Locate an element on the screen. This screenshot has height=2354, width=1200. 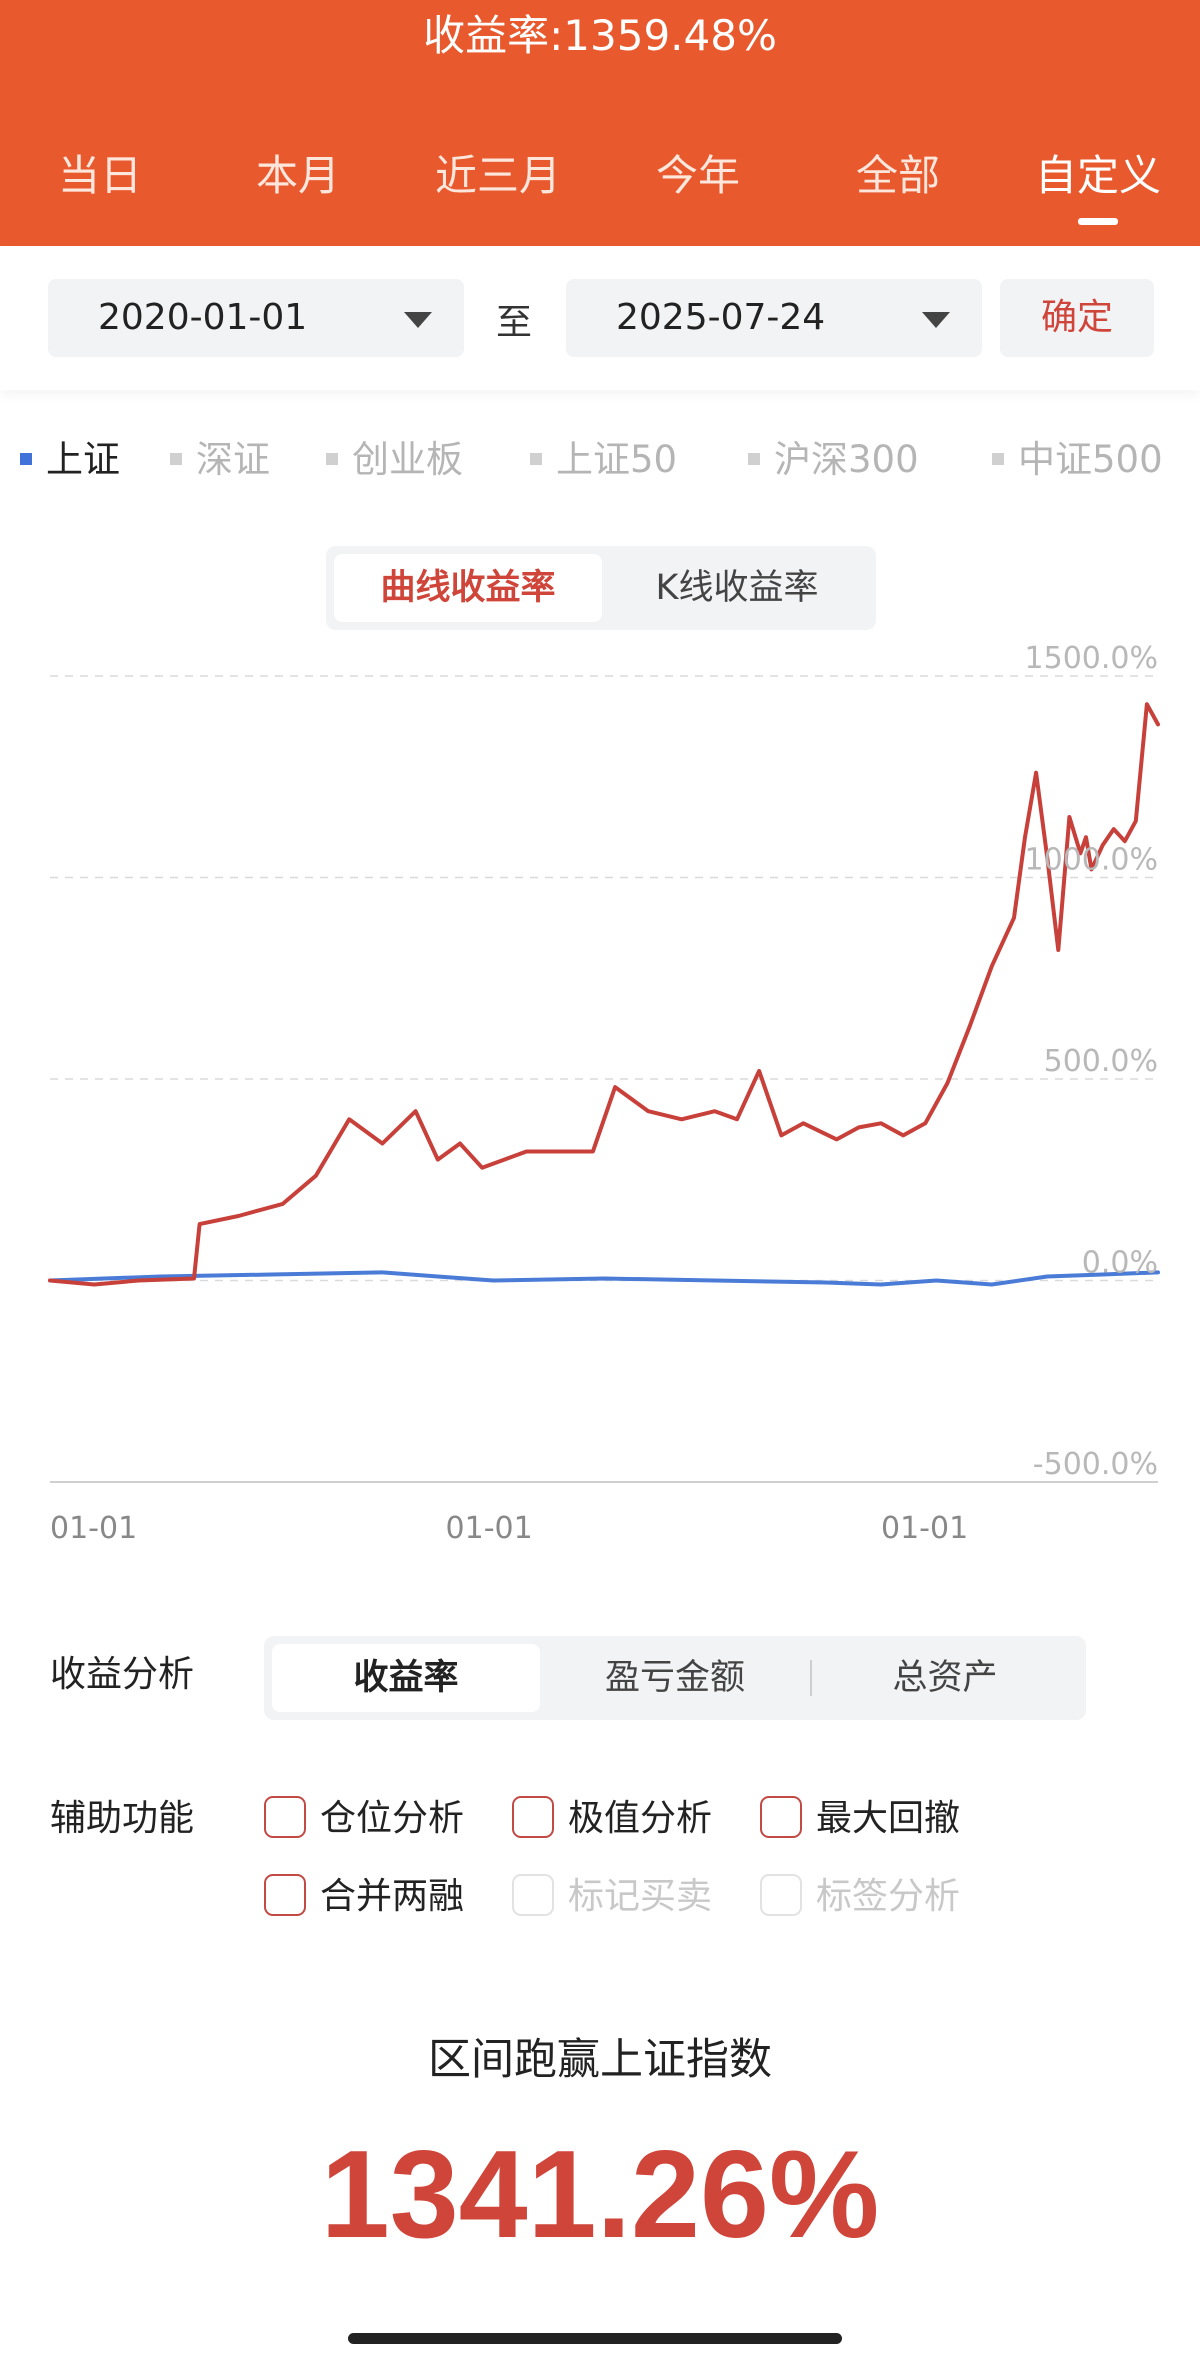
analysis-return-rate: 收益率 is located at coordinates (406, 1678).